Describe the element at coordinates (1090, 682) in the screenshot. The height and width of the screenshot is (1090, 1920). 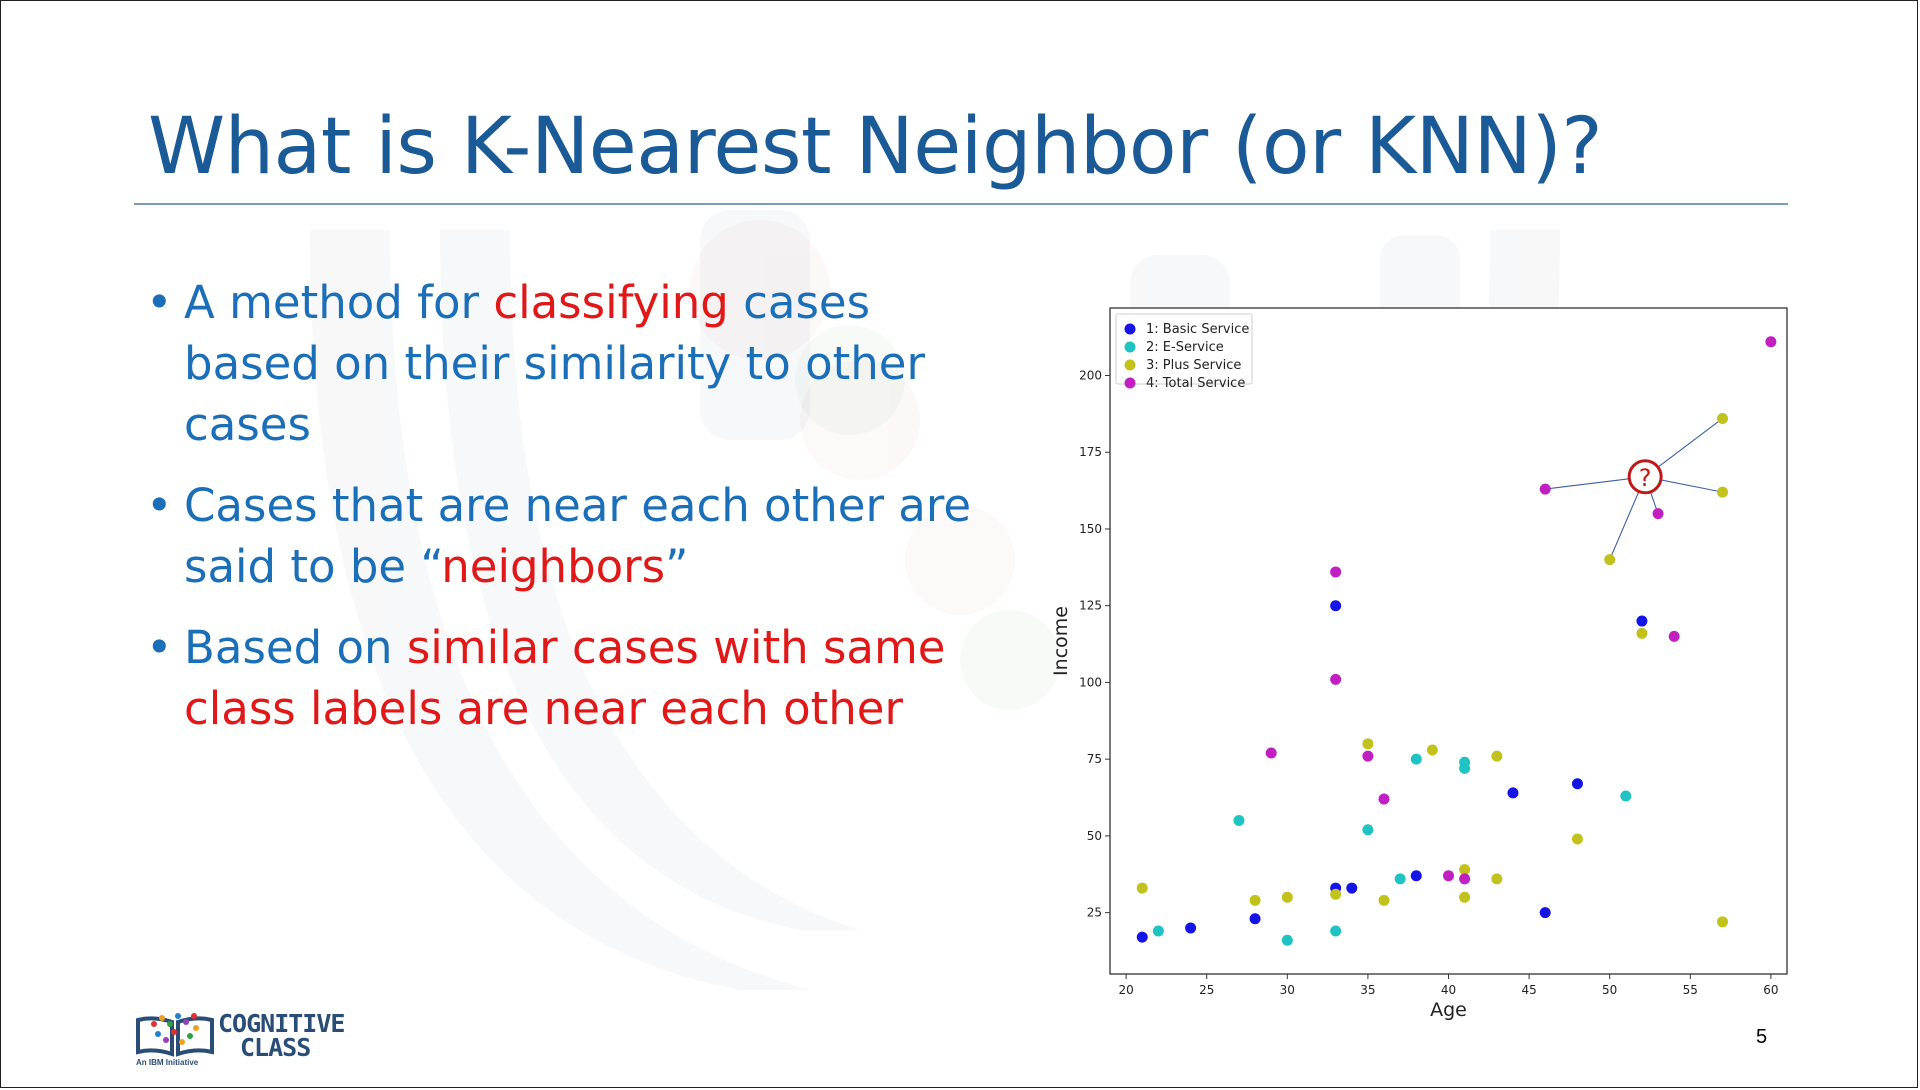
I see `y-tick-label: 100` at that location.